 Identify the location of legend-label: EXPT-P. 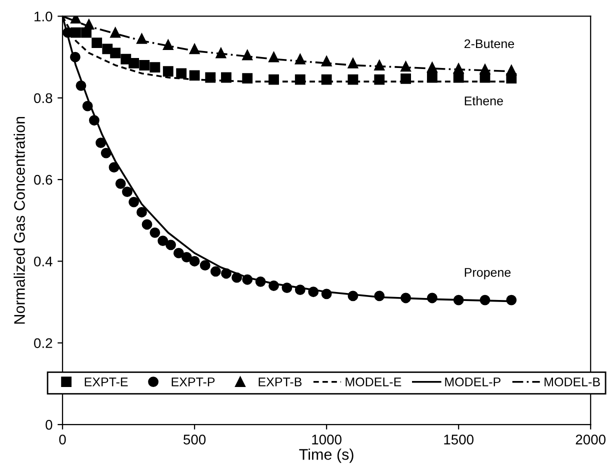
(193, 382).